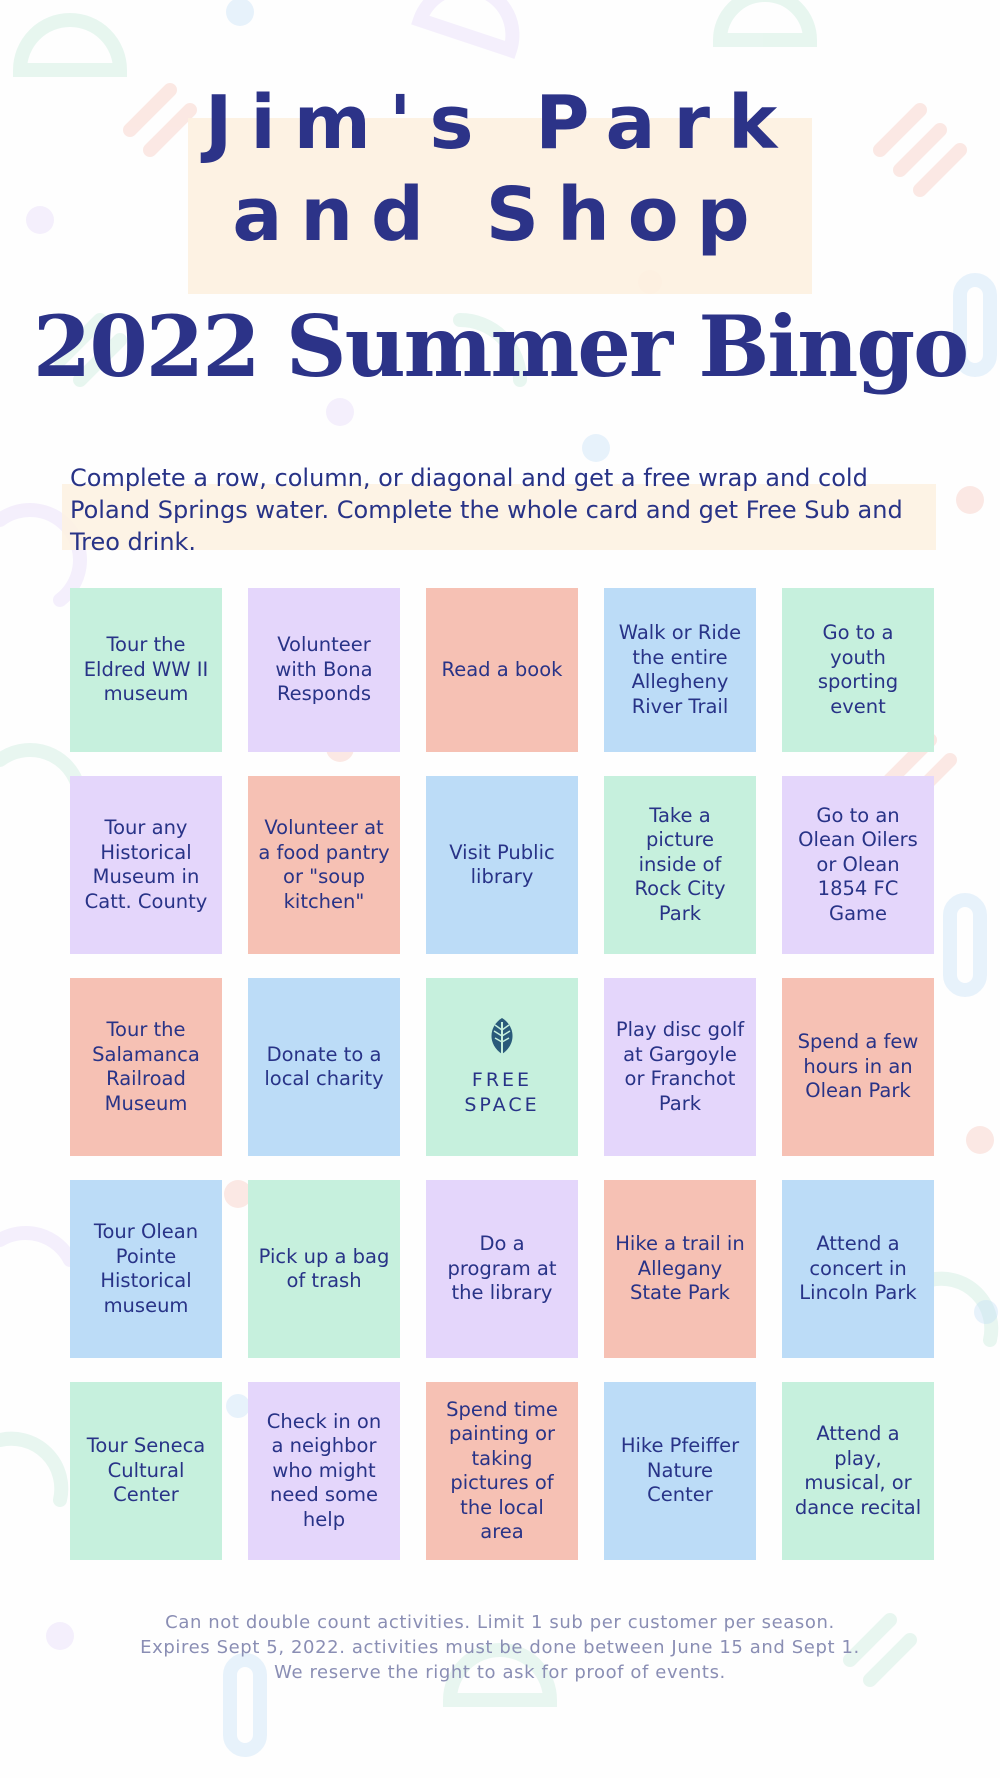  I want to click on free-space-label: FREE SPACE, so click(502, 1092).